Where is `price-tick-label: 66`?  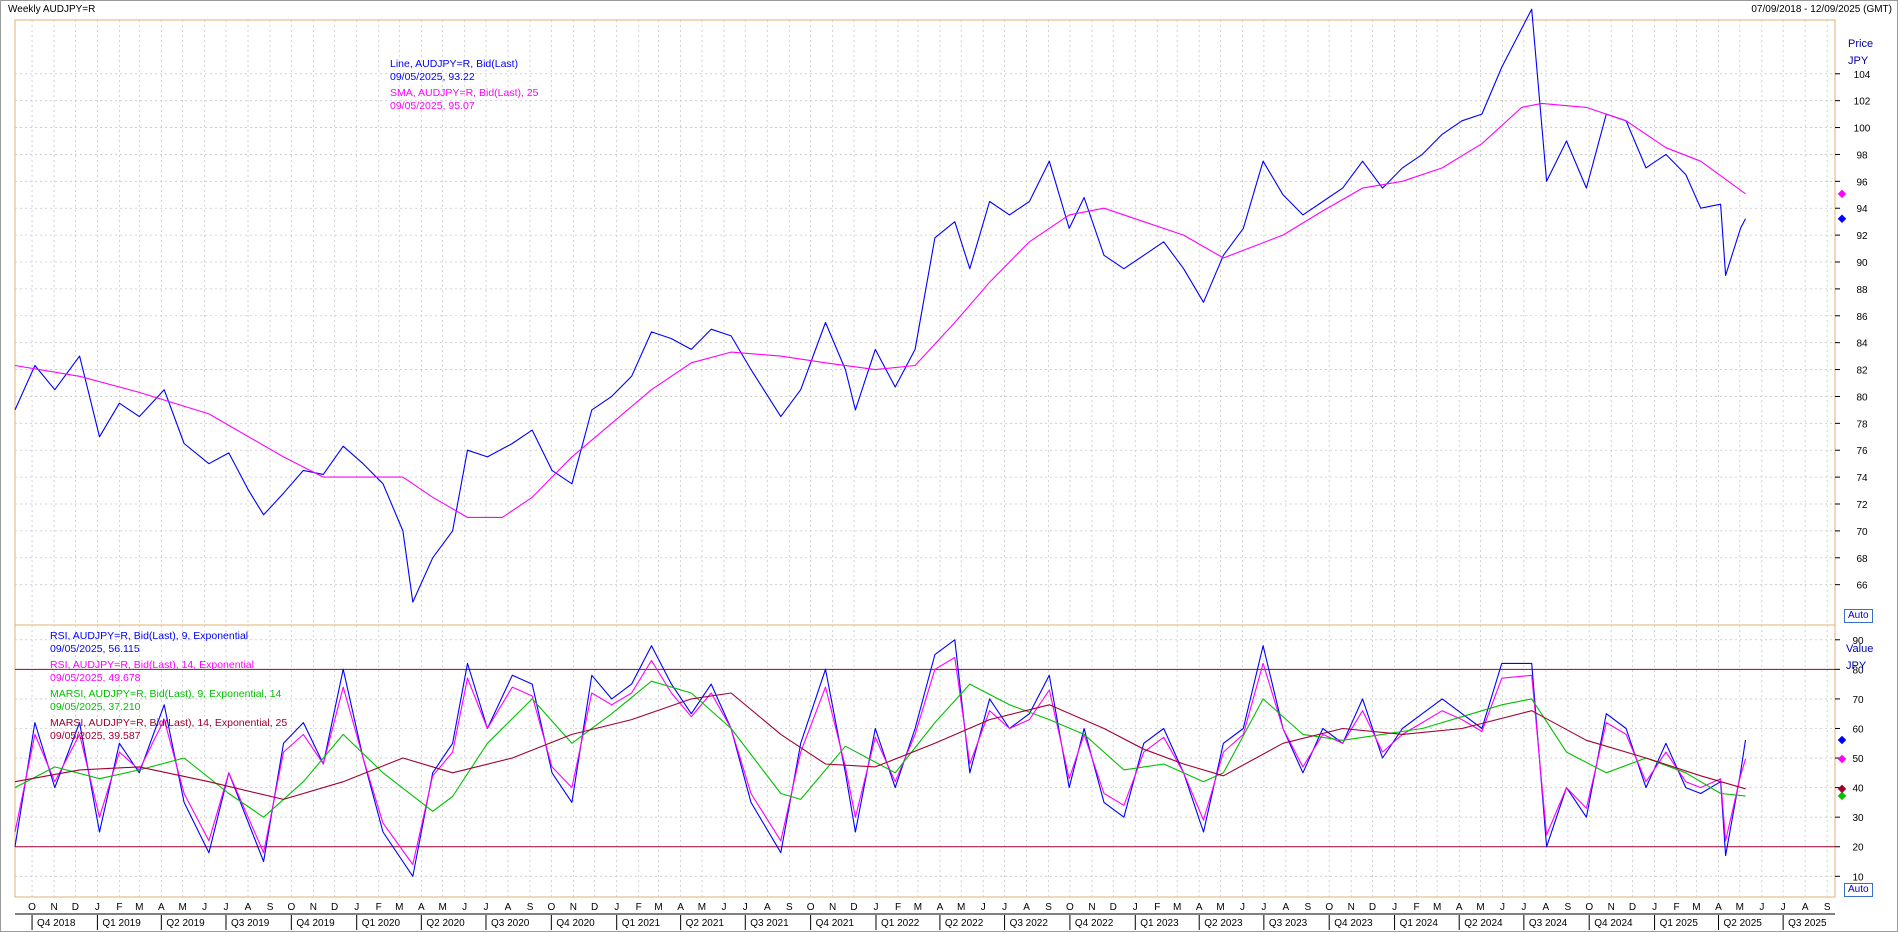
price-tick-label: 66 is located at coordinates (1862, 586).